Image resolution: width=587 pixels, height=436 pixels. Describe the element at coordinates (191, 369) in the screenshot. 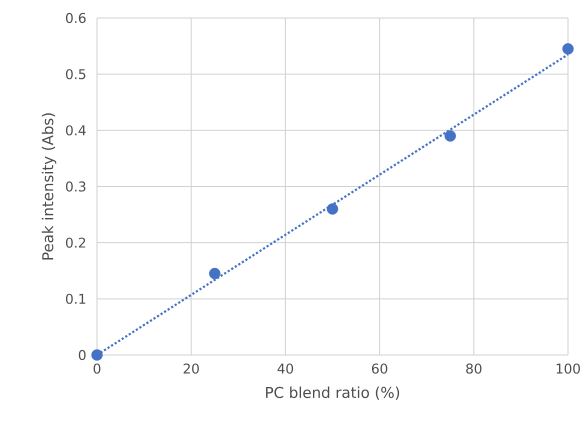

I see `x-tick-label: 20` at that location.